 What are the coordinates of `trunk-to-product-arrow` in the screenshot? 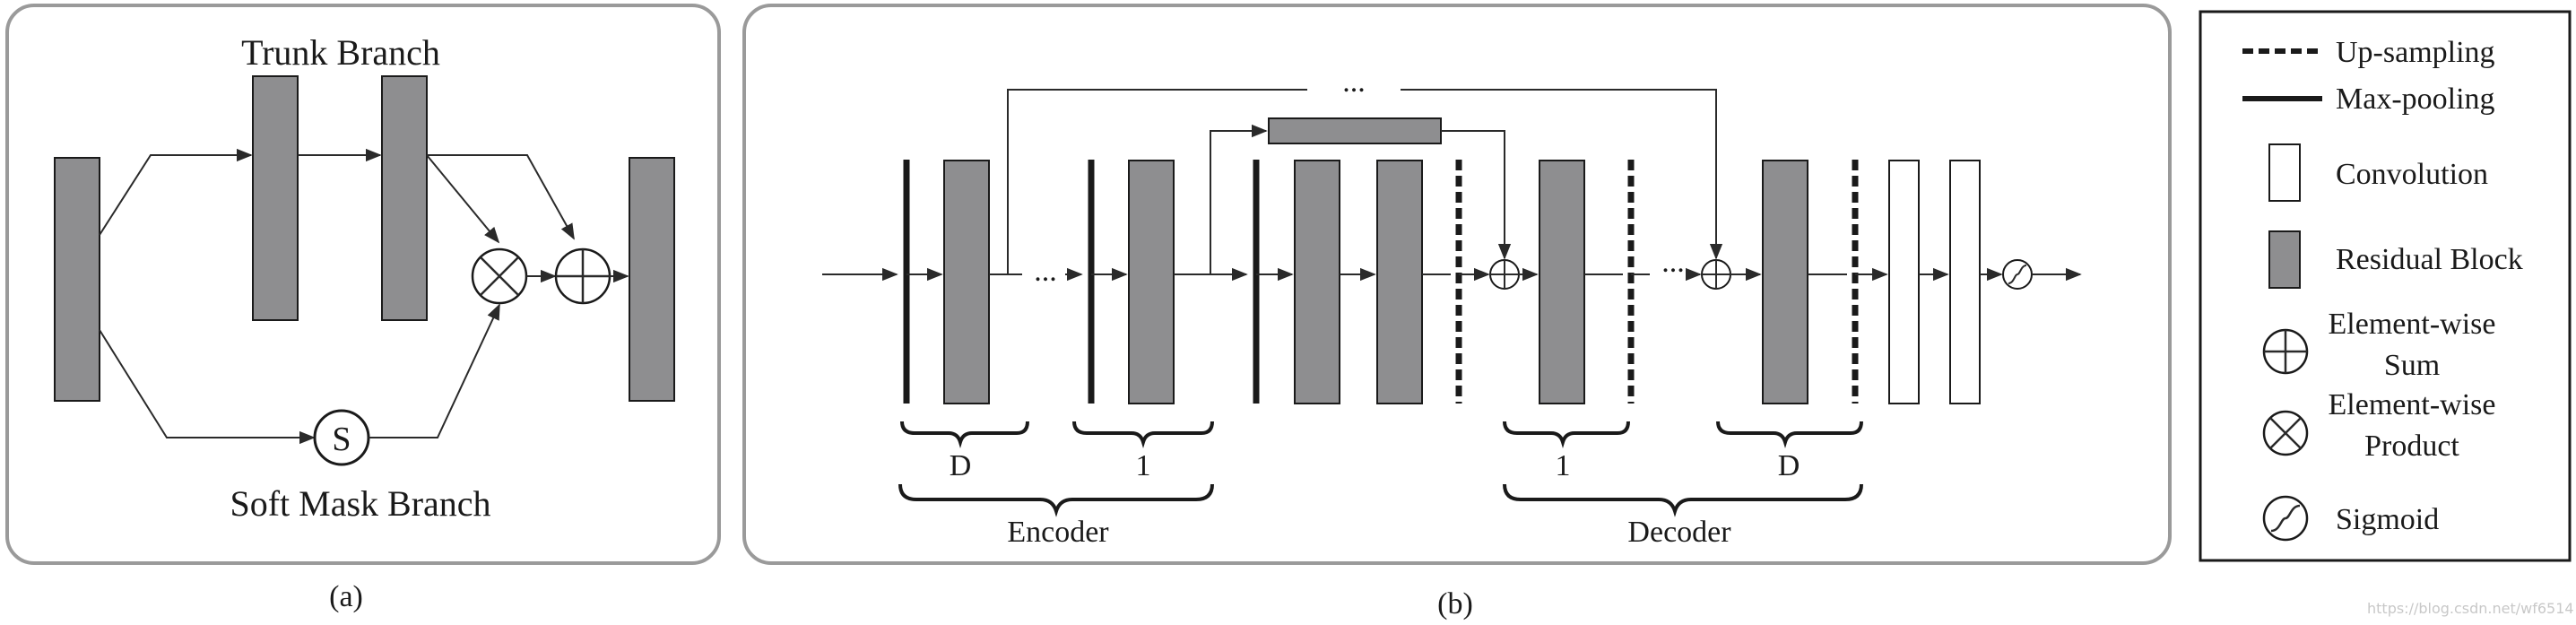 It's located at (463, 199).